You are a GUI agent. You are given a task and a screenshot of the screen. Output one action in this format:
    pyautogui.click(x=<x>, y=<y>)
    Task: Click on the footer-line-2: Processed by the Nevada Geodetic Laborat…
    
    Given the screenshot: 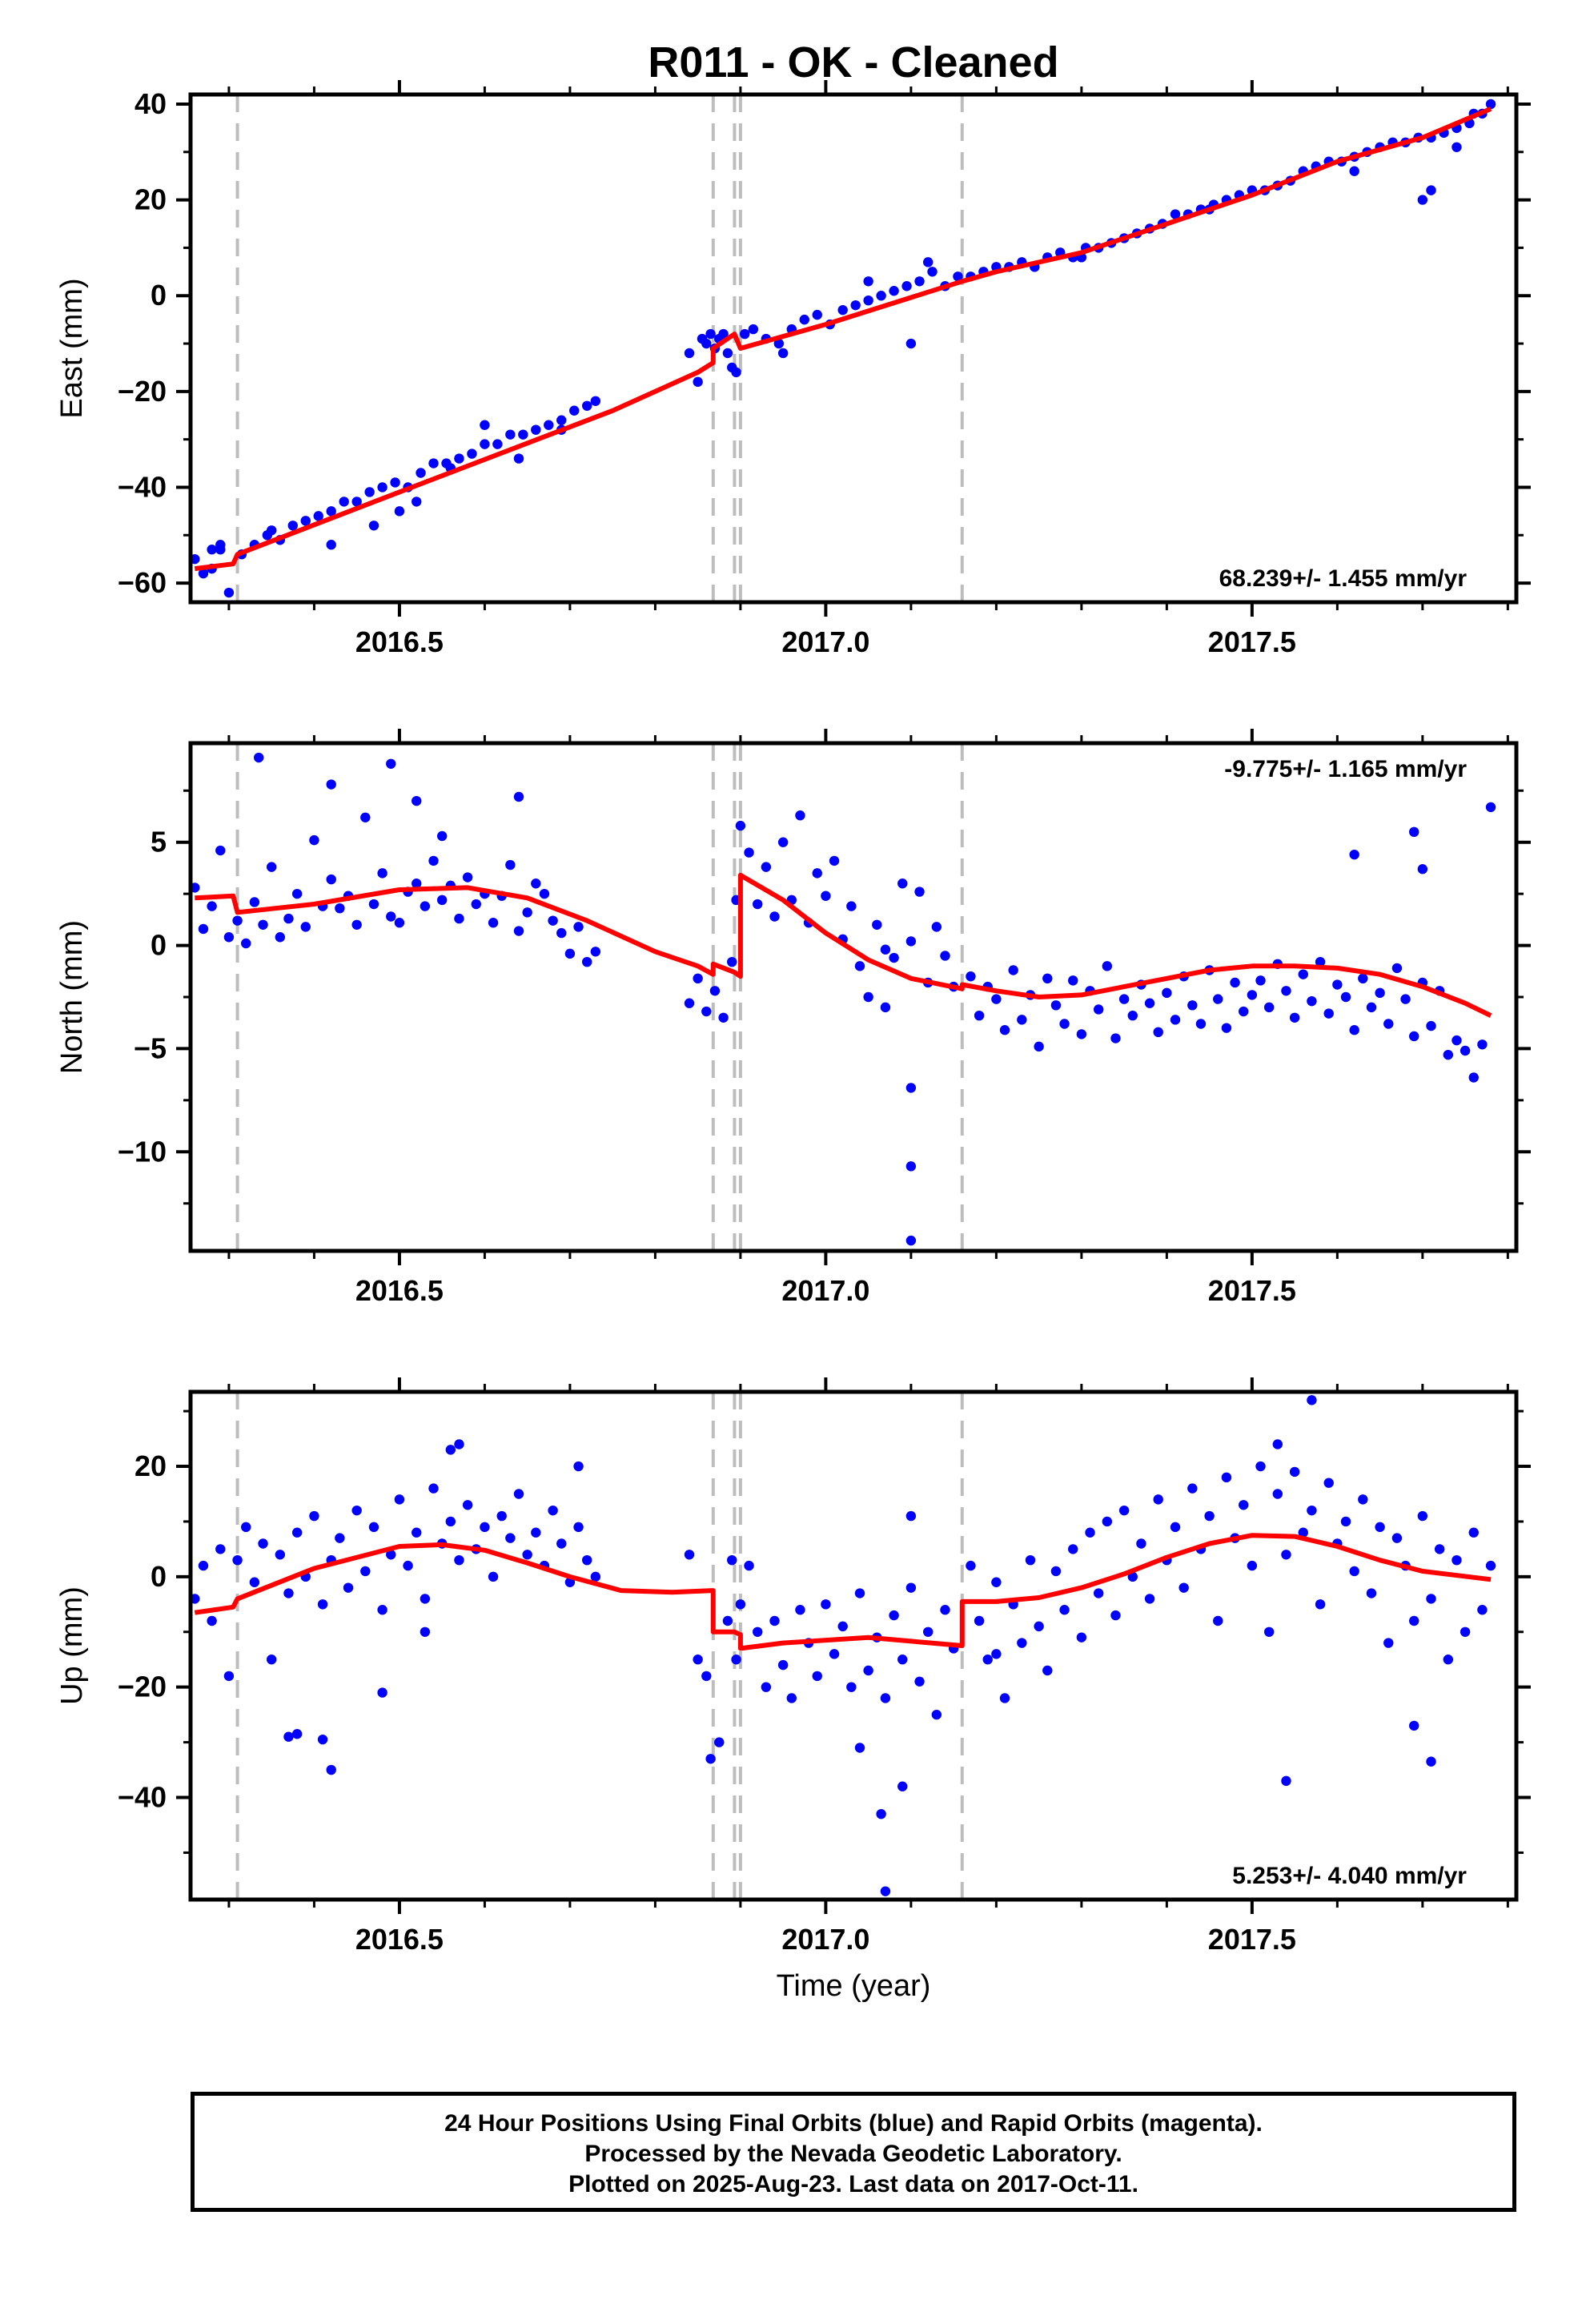 What is the action you would take?
    pyautogui.click(x=853, y=2154)
    